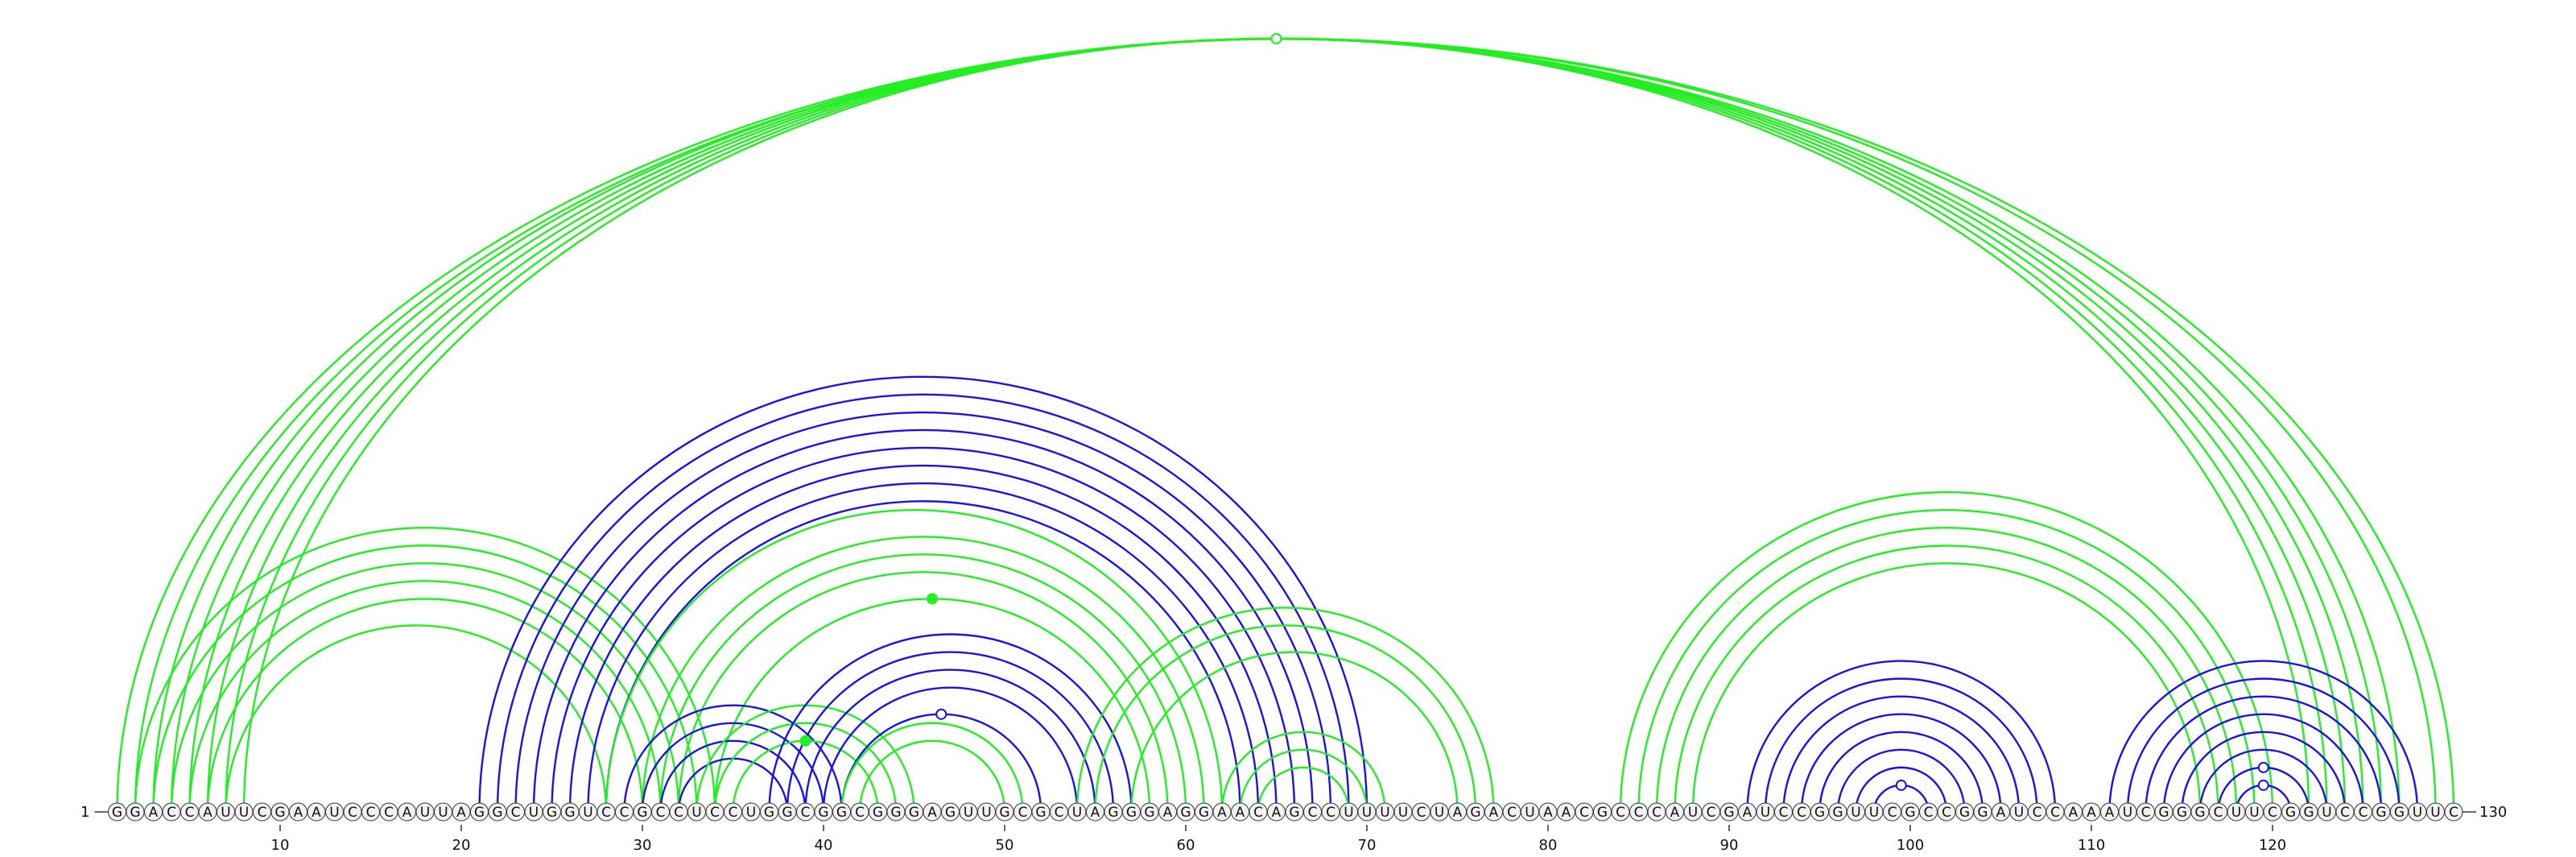 The image size is (2576, 857). I want to click on end-position-label: 130, so click(2493, 812).